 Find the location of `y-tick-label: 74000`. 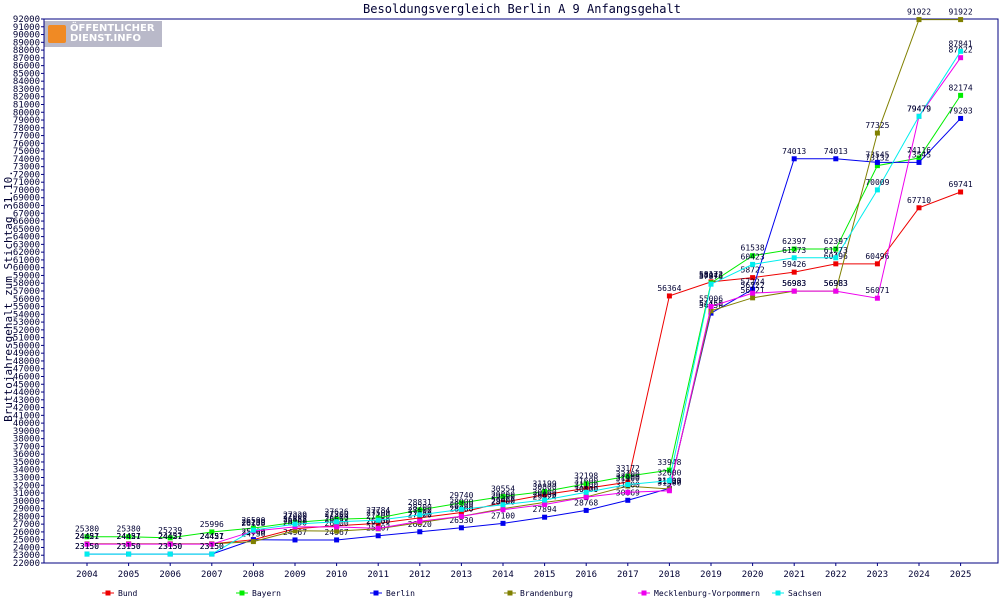

y-tick-label: 74000 is located at coordinates (26, 160).